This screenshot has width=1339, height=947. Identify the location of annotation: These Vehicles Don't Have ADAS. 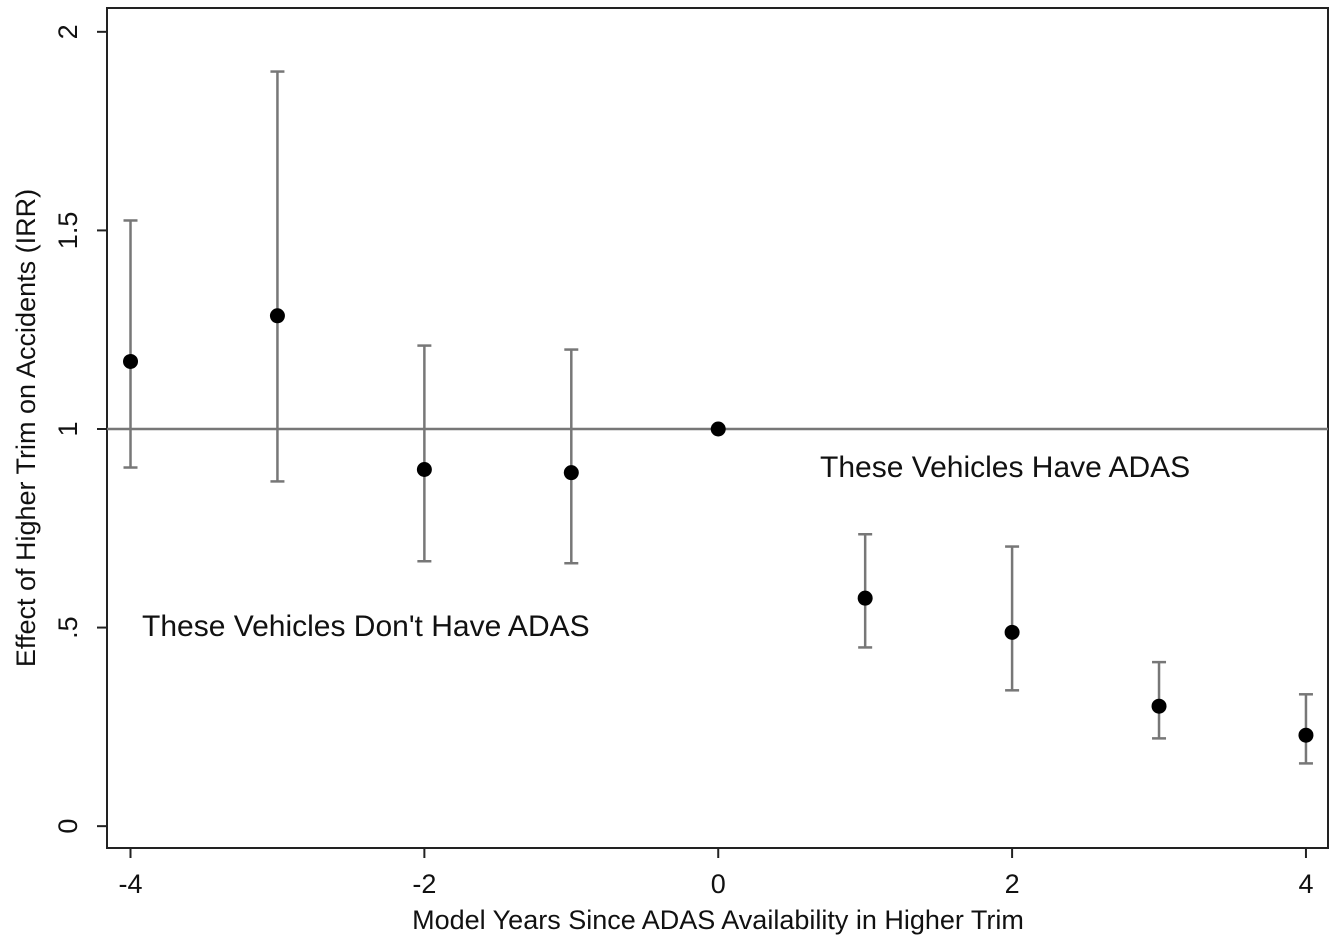
(366, 626).